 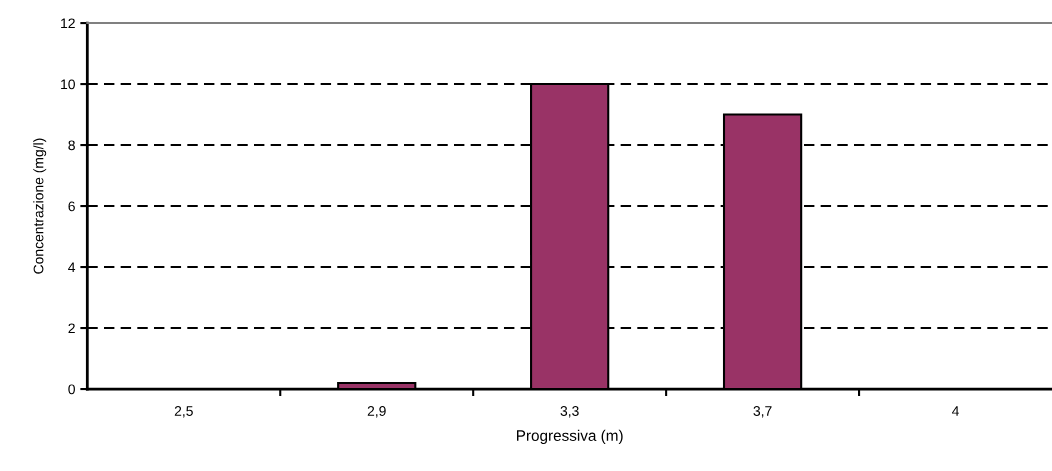 I want to click on x-tick-label: 2,5, so click(x=183, y=412).